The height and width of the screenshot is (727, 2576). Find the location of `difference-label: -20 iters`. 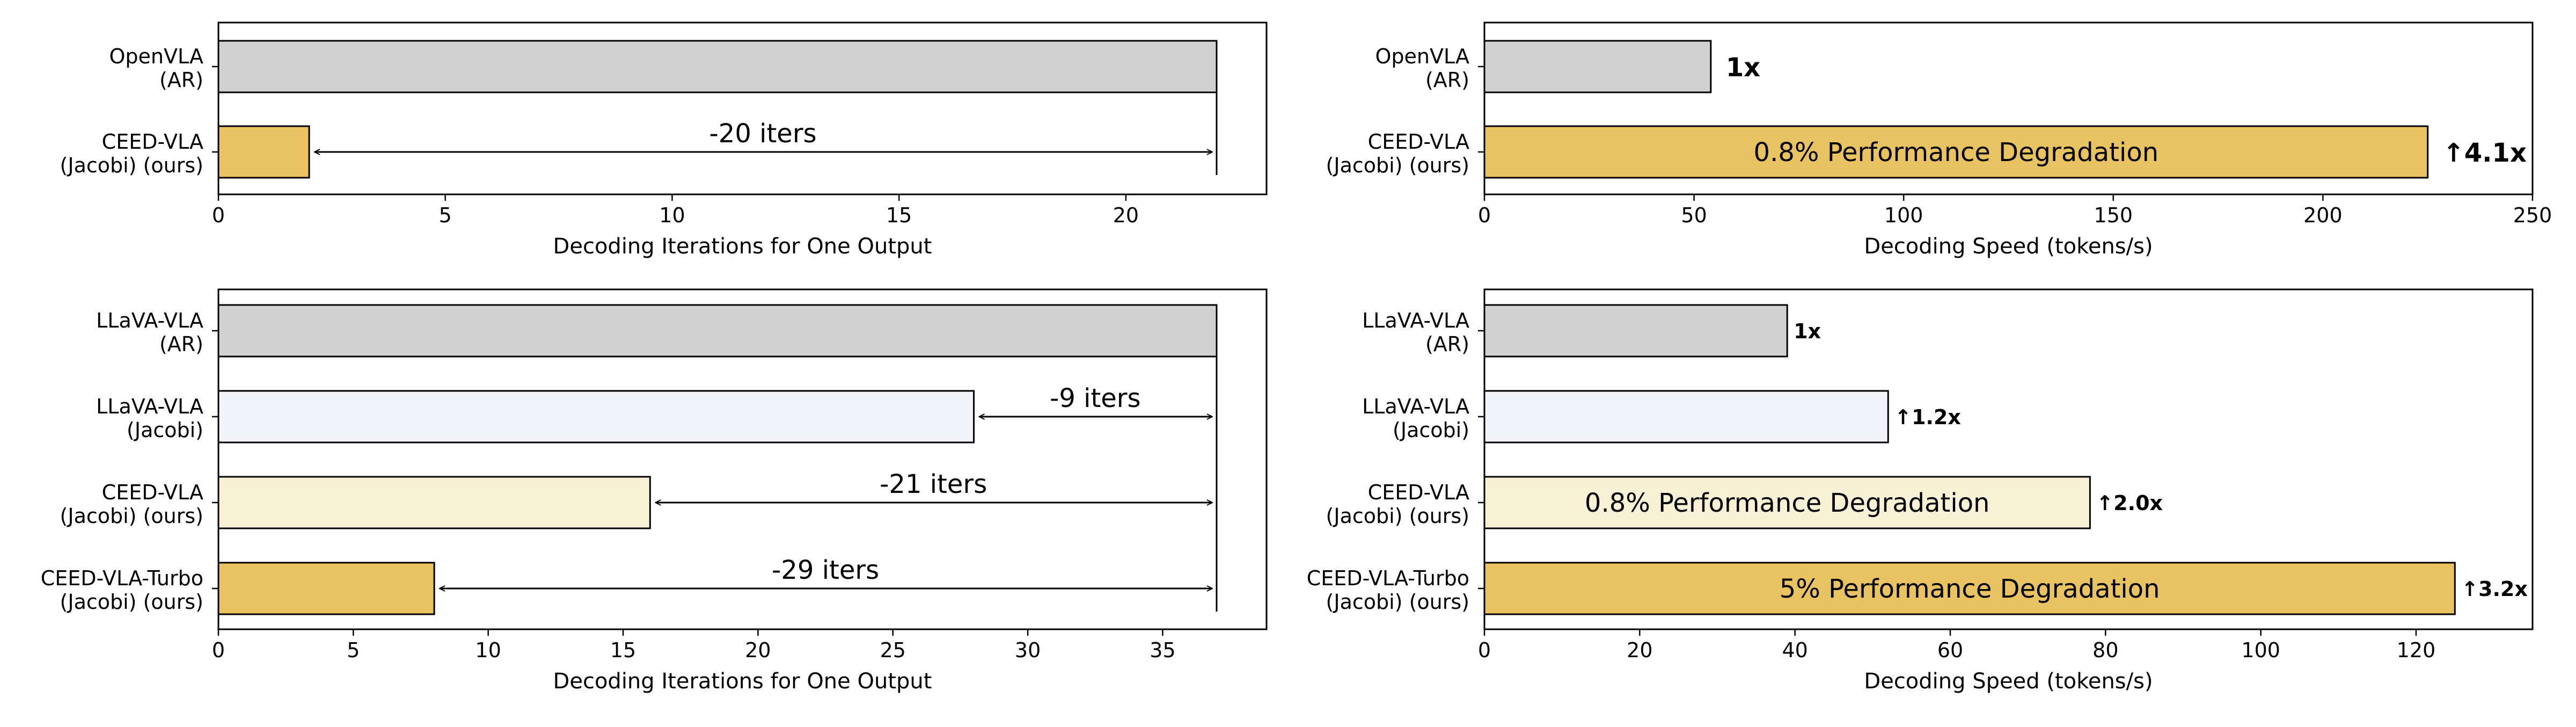

difference-label: -20 iters is located at coordinates (762, 134).